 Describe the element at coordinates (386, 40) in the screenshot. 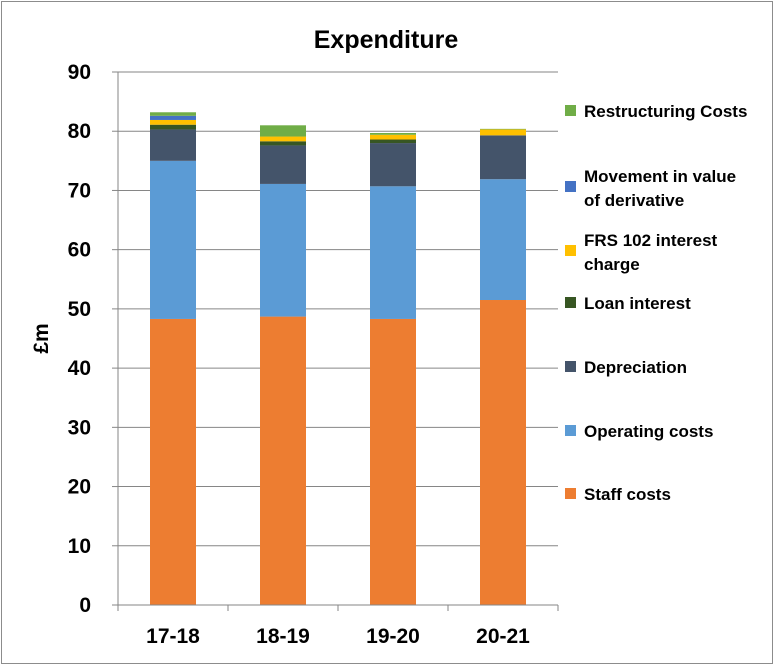

I see `chart-title: Expenditure` at that location.